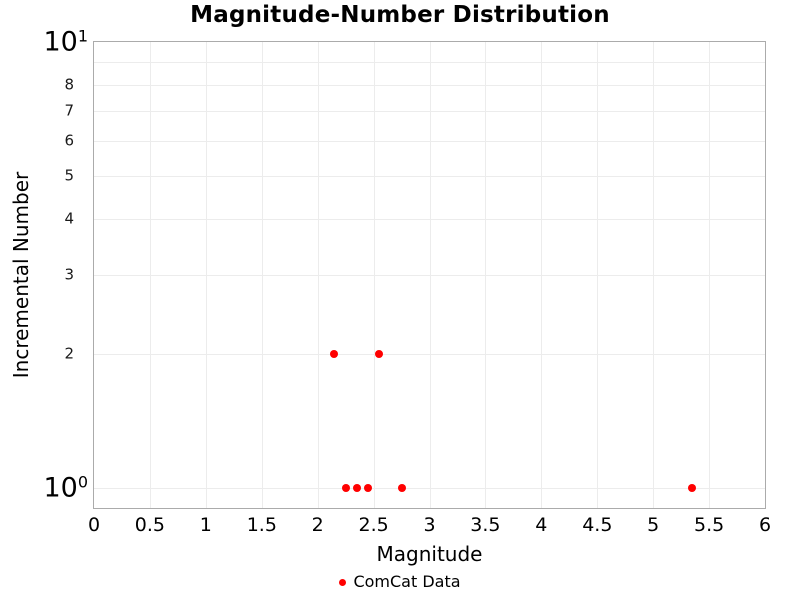 Image resolution: width=800 pixels, height=600 pixels. What do you see at coordinates (343, 582) in the screenshot?
I see `legend-marker-circle-icon` at bounding box center [343, 582].